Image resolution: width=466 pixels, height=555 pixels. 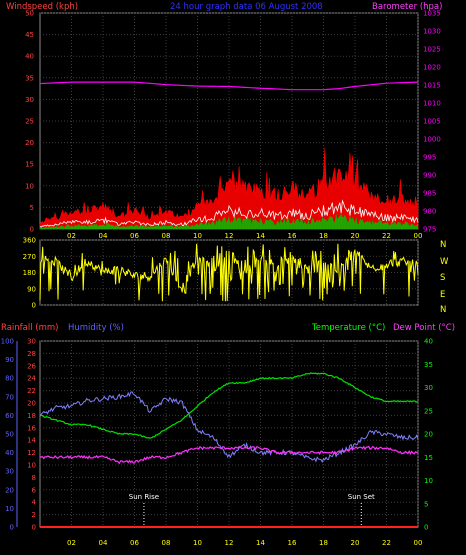 I want to click on sunset-label: Sun Set, so click(x=361, y=497).